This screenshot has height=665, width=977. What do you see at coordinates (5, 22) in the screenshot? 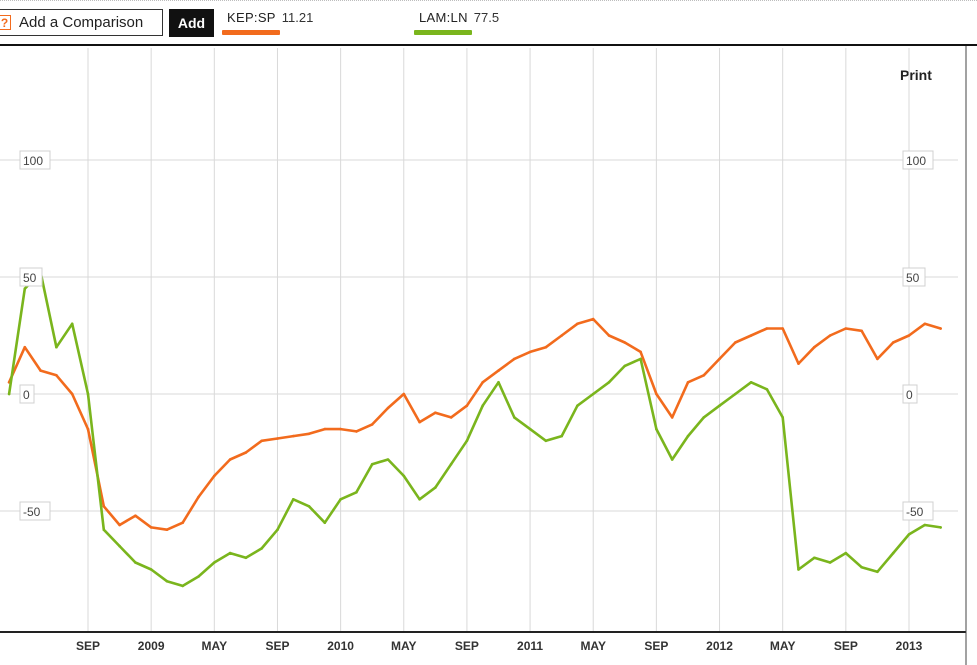
I see `help-icon: ?` at bounding box center [5, 22].